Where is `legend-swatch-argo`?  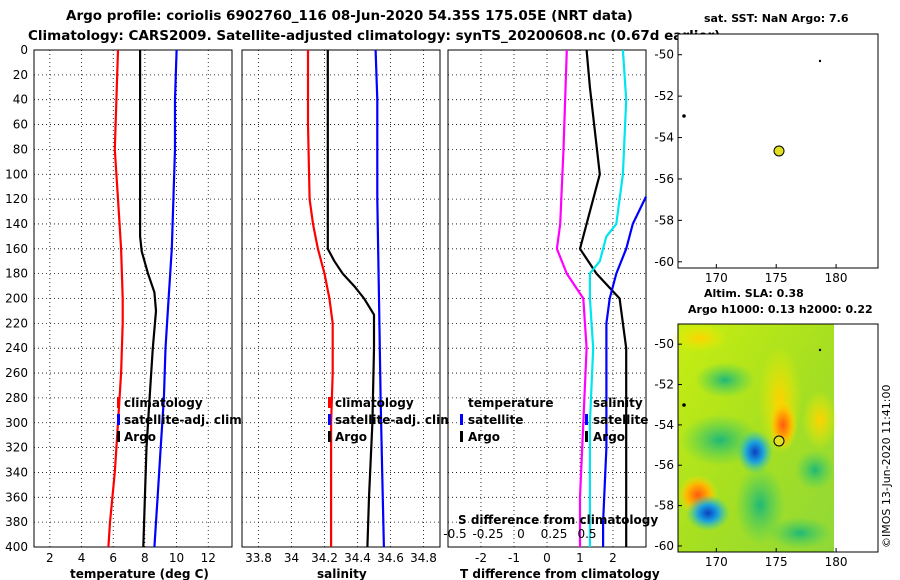 legend-swatch-argo is located at coordinates (329, 436).